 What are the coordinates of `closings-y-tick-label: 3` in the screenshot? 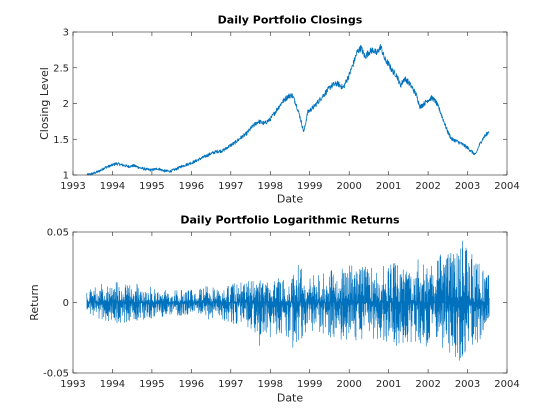 It's located at (66, 33).